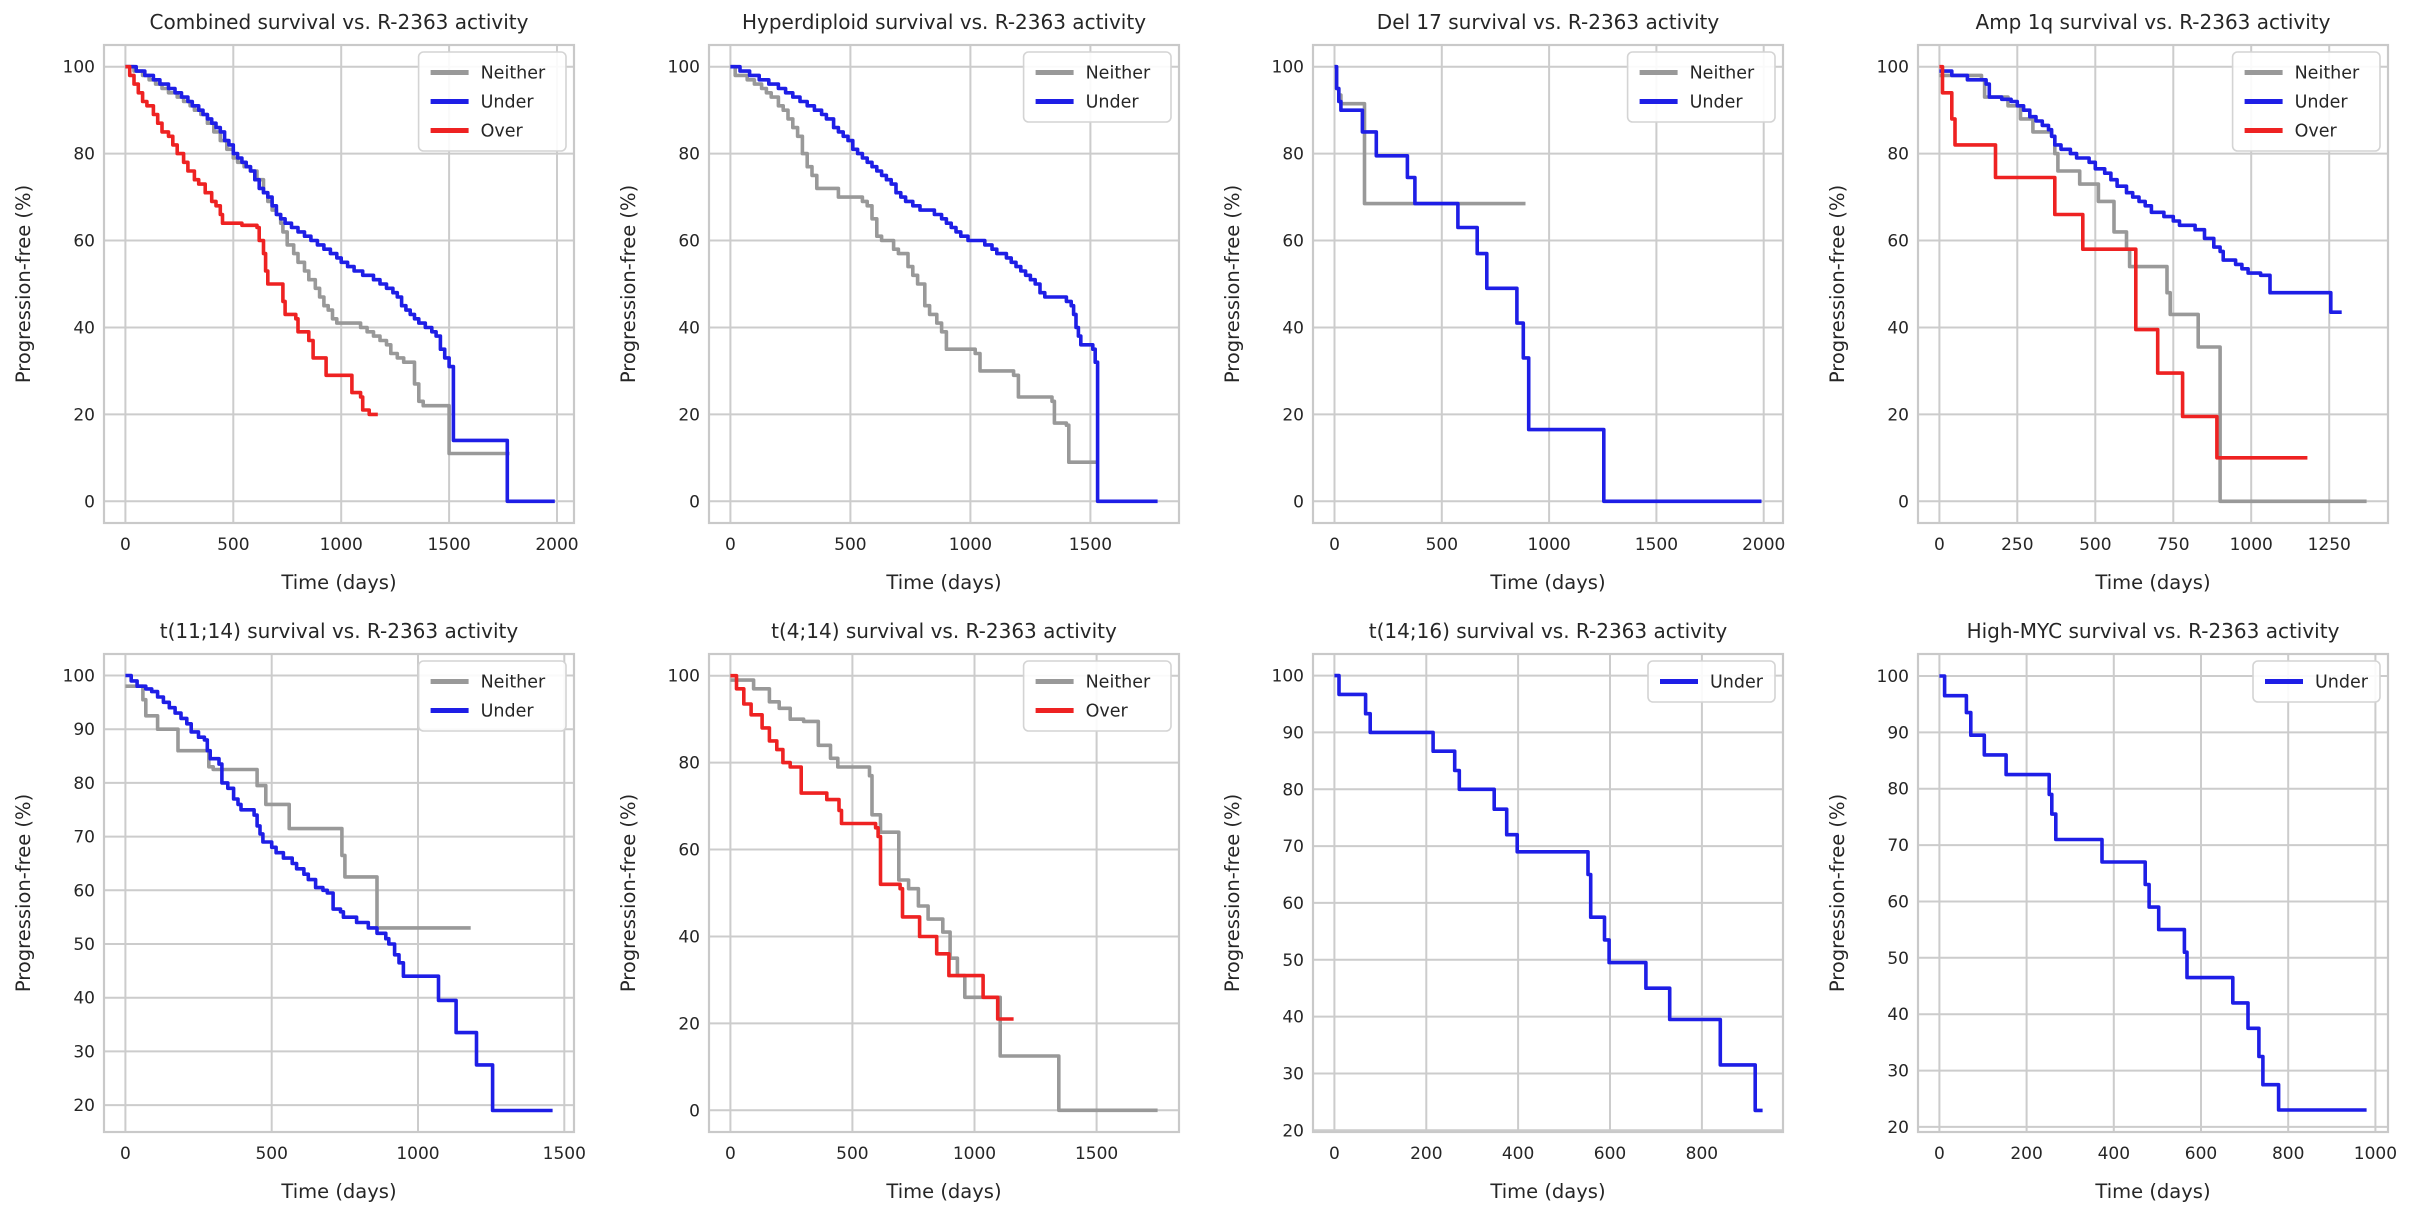 Image resolution: width=2418 pixels, height=1218 pixels. What do you see at coordinates (1293, 961) in the screenshot?
I see `y-tick-label: 50` at bounding box center [1293, 961].